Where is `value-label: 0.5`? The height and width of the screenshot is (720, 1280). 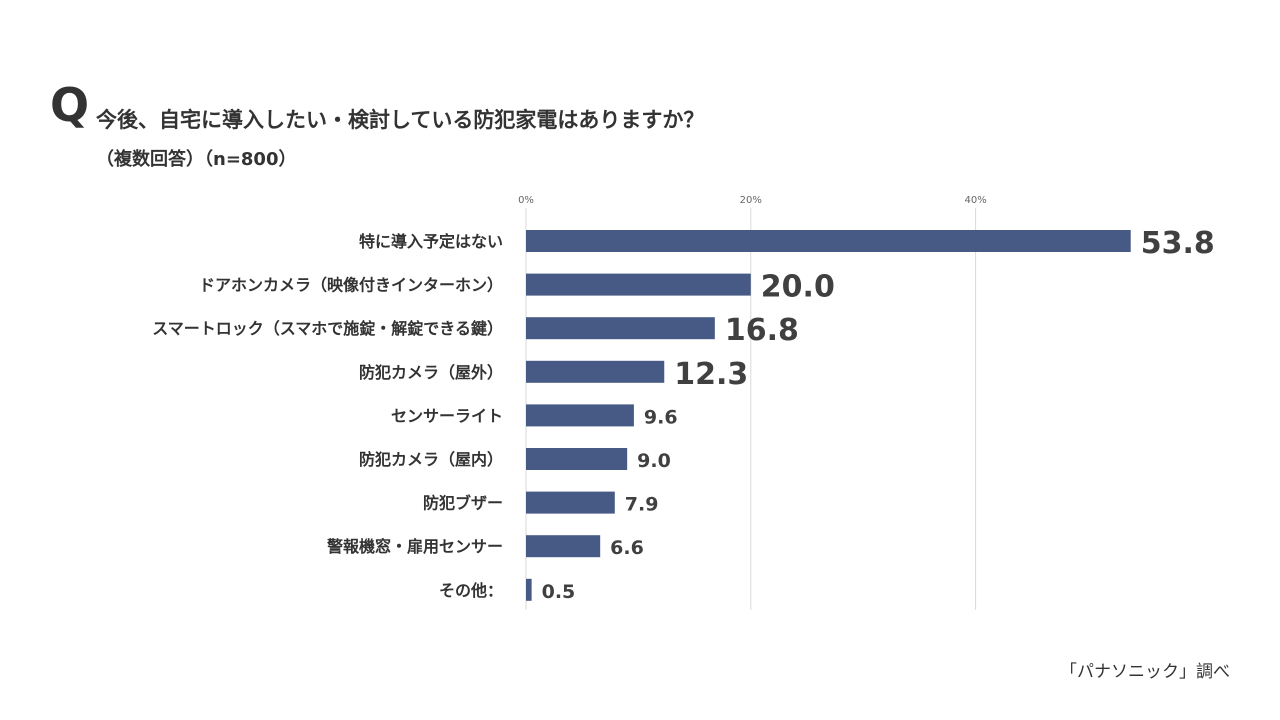
value-label: 0.5 is located at coordinates (559, 592).